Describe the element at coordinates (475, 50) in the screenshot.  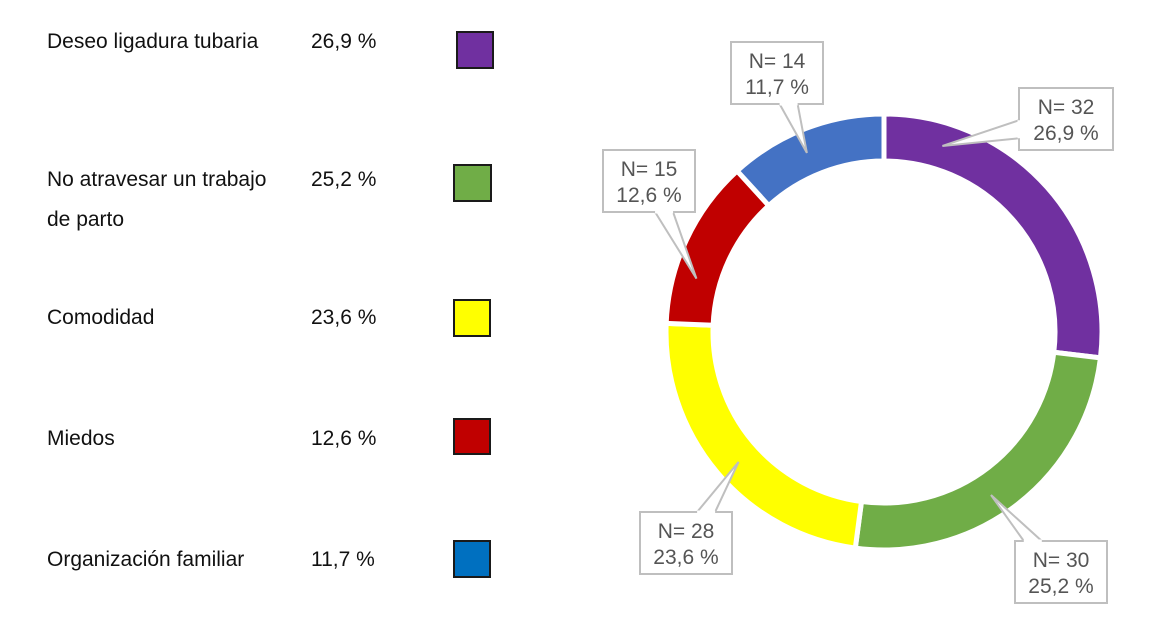
I see `legend-swatch-deseo-ligadura` at that location.